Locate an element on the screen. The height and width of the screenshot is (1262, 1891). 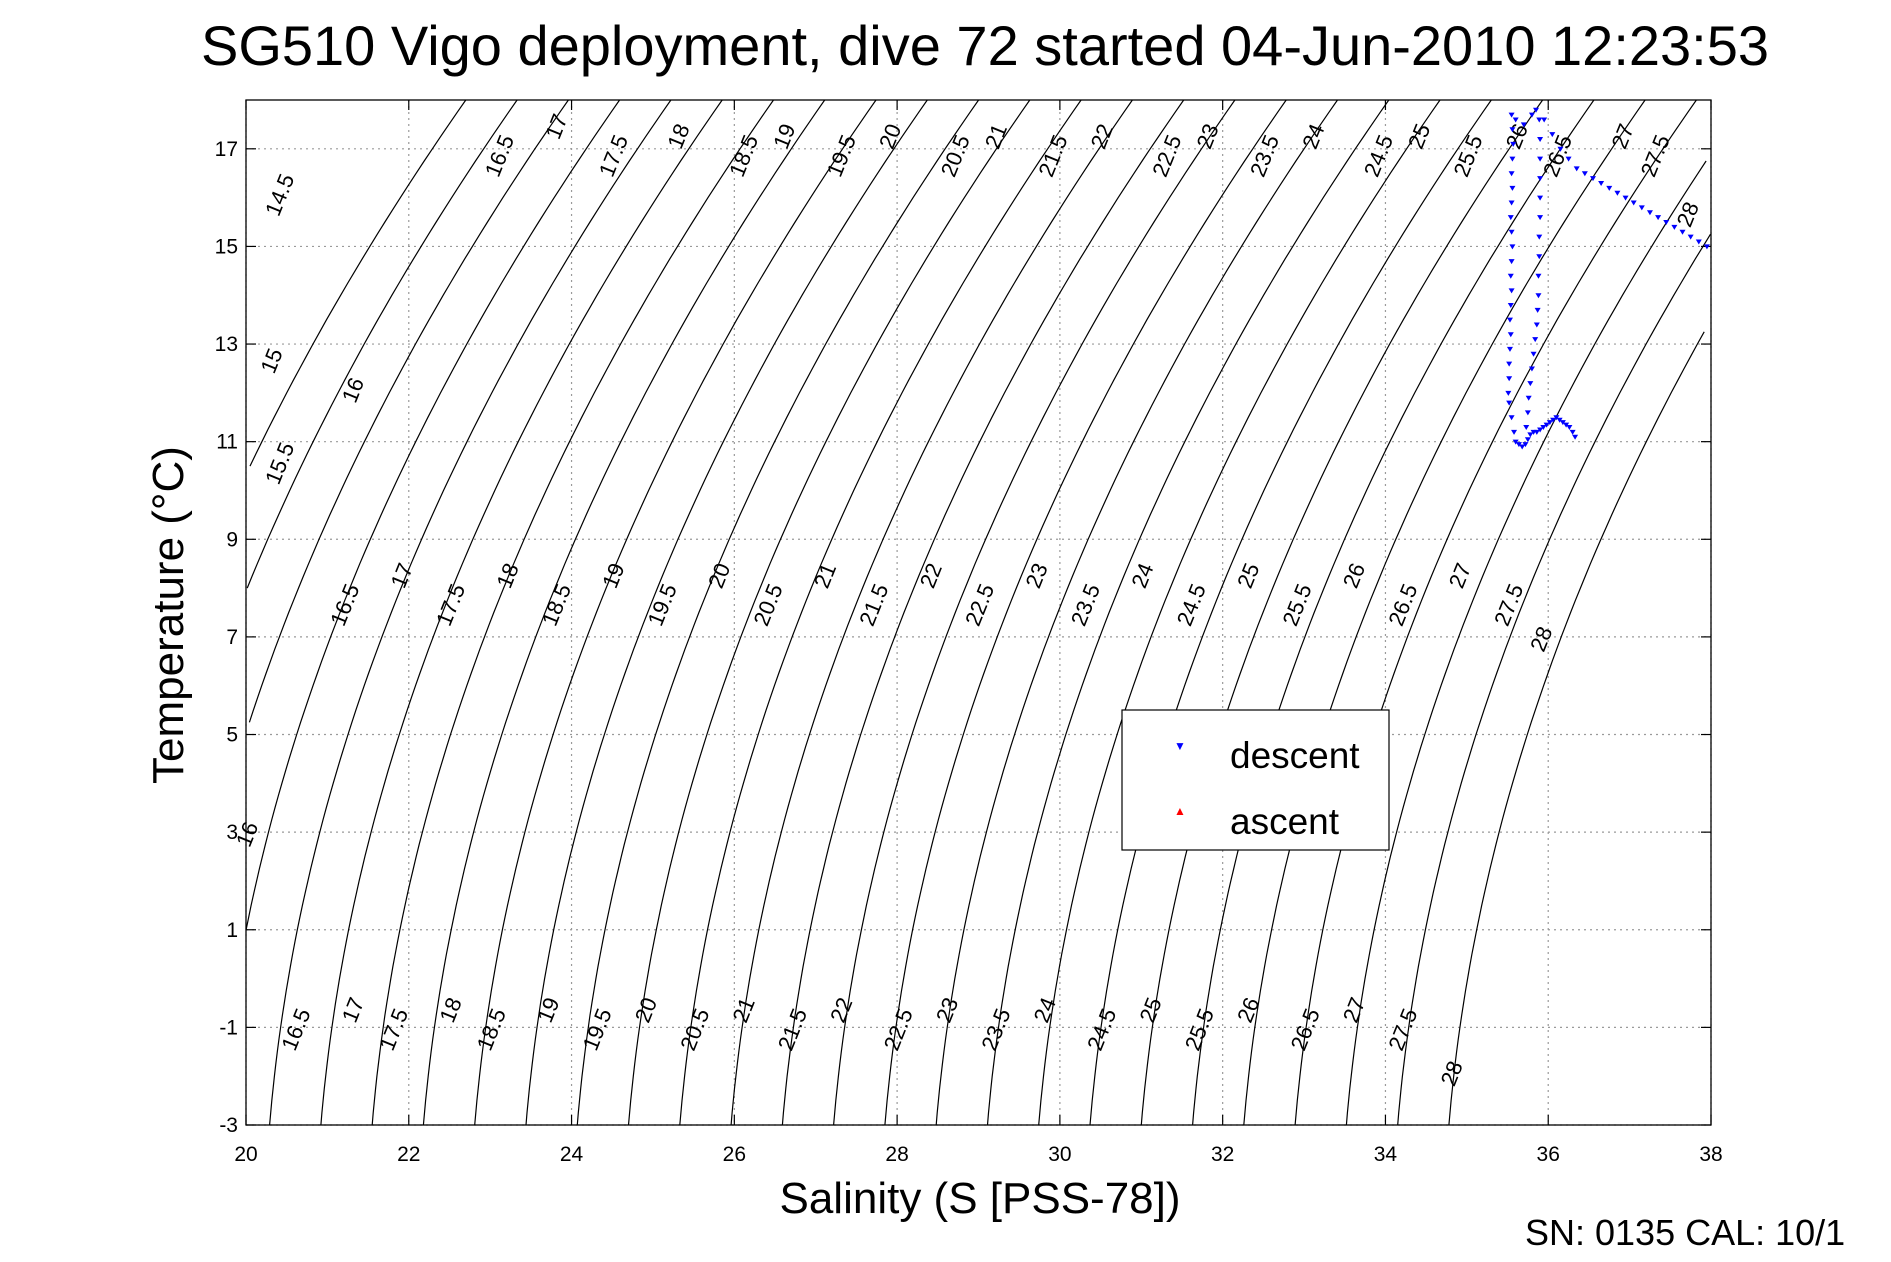
y-tick-label: 9 is located at coordinates (232, 539).